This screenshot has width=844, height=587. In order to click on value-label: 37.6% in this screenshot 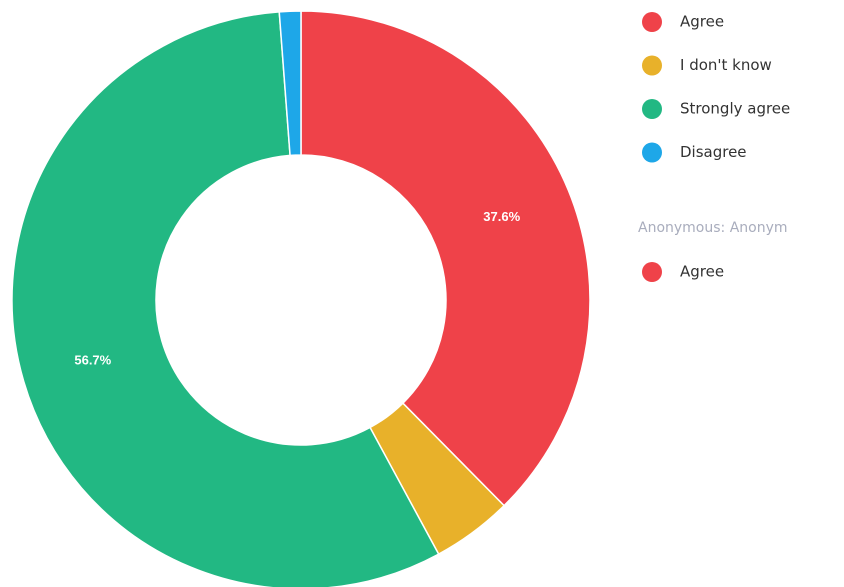, I will do `click(501, 216)`.